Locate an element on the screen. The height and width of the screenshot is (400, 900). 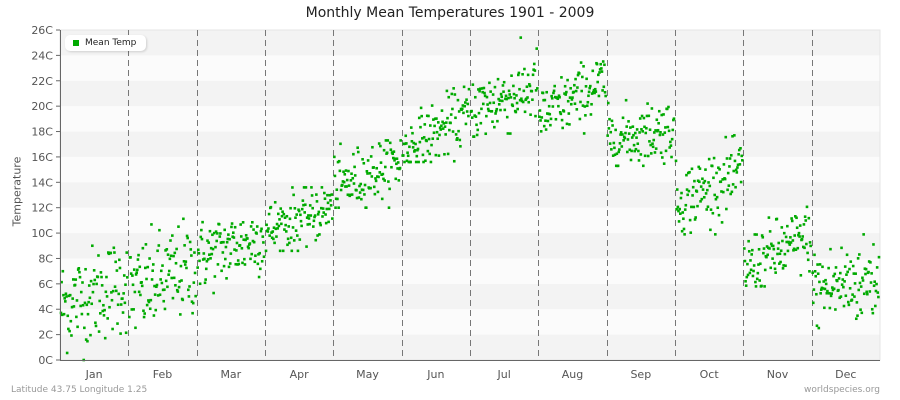
legend-swatch-icon is located at coordinates (76, 43).